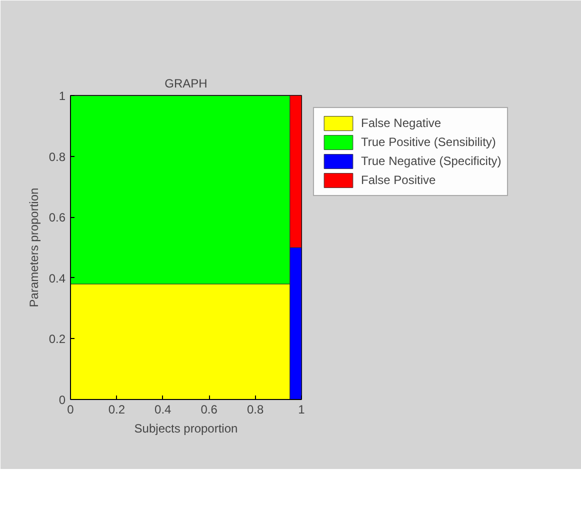 The width and height of the screenshot is (581, 529). Describe the element at coordinates (302, 409) in the screenshot. I see `x-tick-label: 1` at that location.